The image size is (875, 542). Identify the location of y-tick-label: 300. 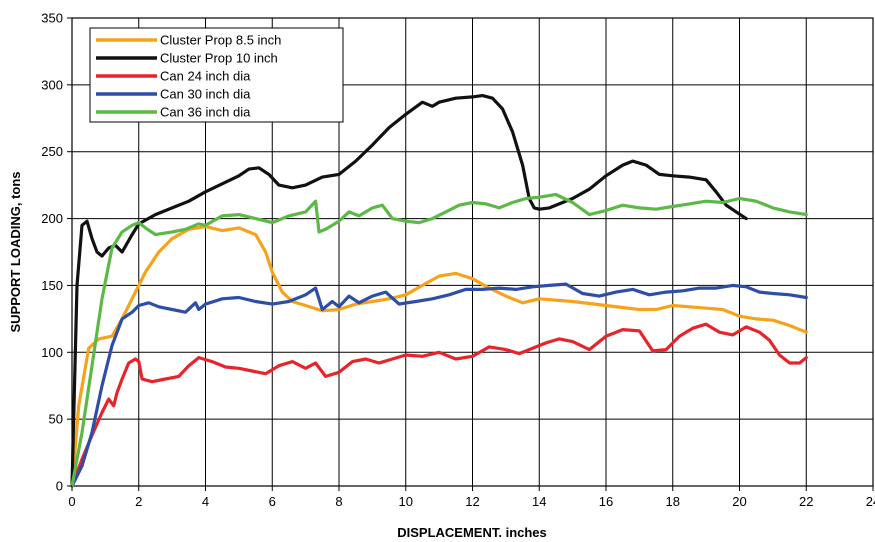
(52, 84).